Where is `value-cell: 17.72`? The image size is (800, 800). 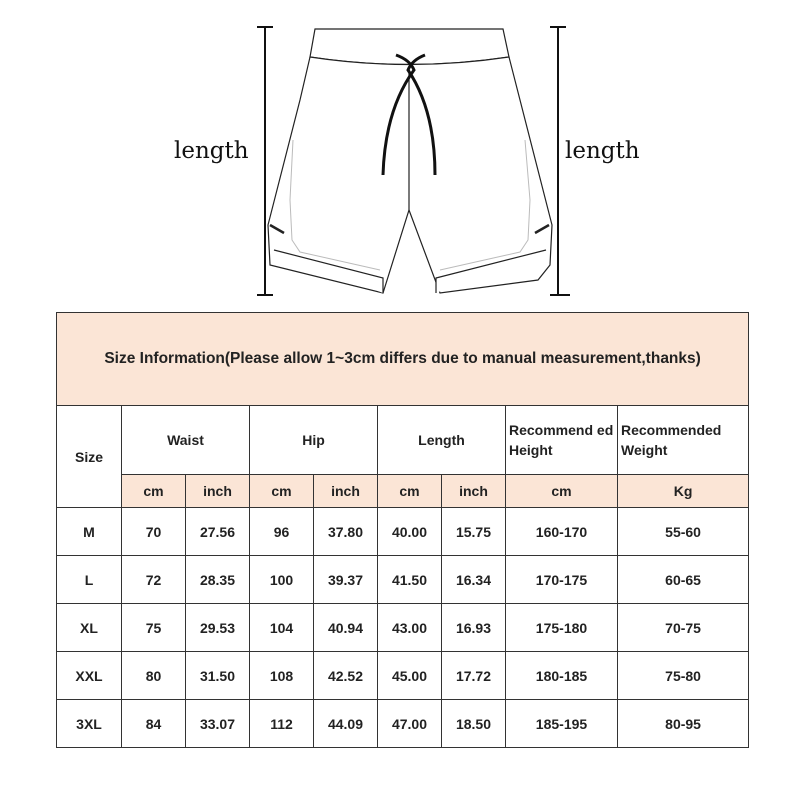
value-cell: 17.72 is located at coordinates (473, 675).